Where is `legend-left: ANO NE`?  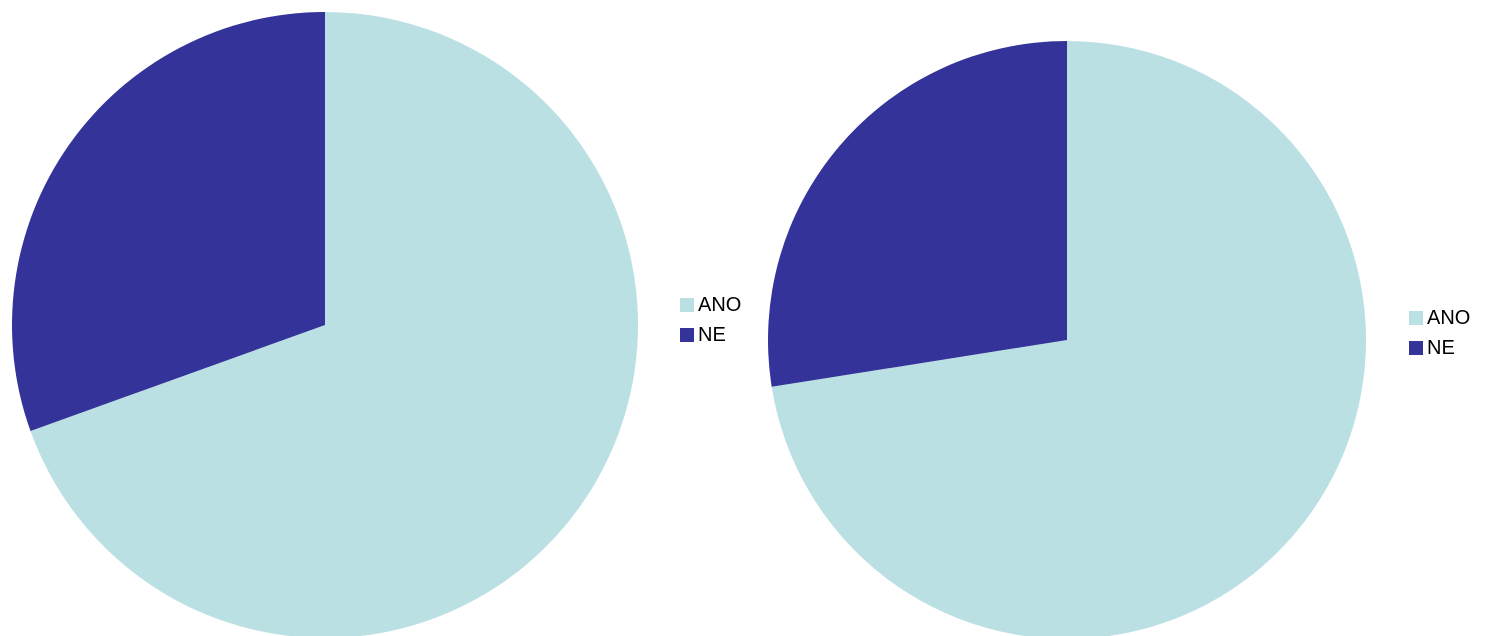
legend-left: ANO NE is located at coordinates (710, 320).